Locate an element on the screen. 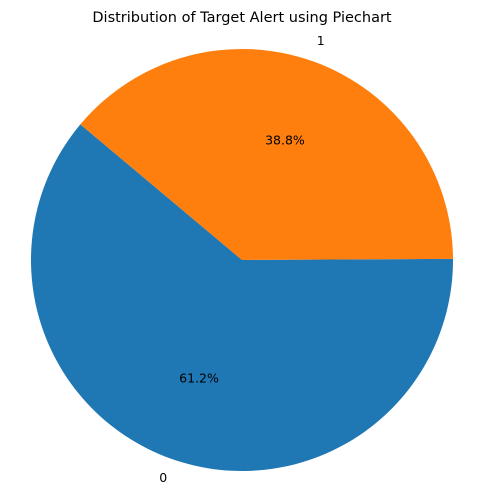 This screenshot has width=484, height=502. percent-label-1: 38.8% is located at coordinates (285, 139).